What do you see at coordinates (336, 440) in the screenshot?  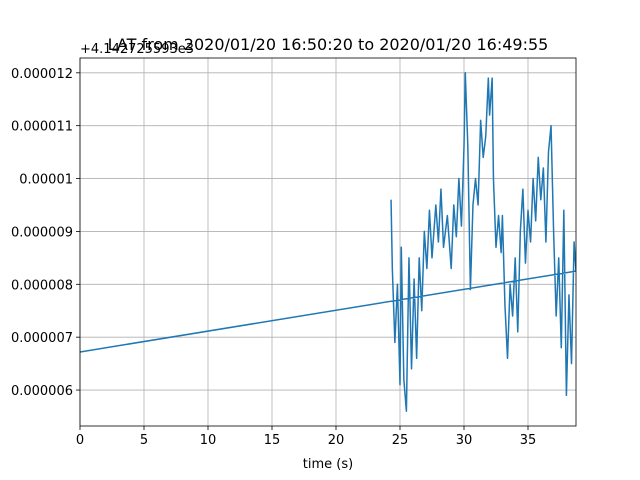 I see `x-tick-label: 20` at bounding box center [336, 440].